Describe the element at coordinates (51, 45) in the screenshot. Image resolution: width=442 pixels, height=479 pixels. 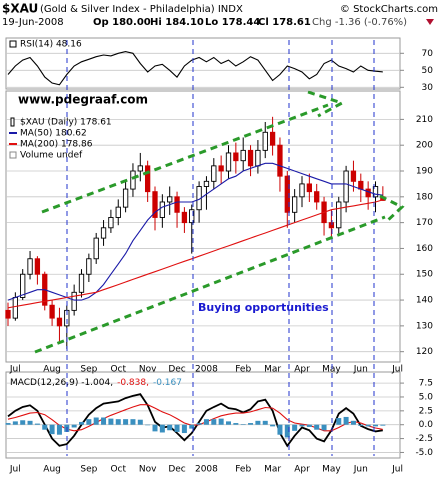
I see `legend-entry: RSI(14) 48.16` at that location.